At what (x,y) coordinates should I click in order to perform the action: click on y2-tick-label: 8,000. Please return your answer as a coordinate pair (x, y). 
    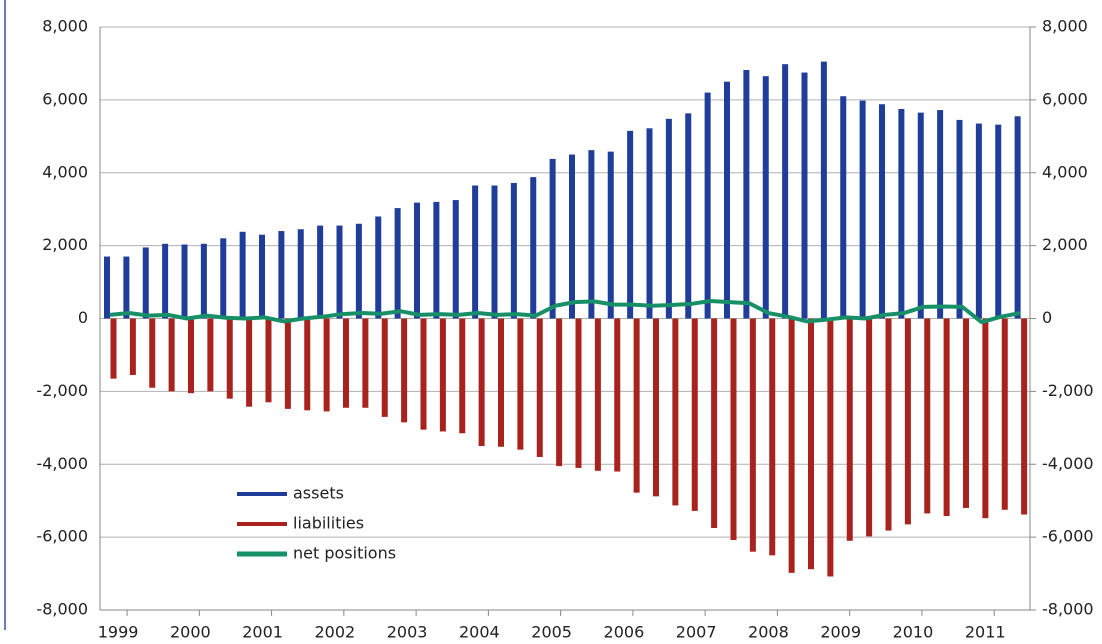
    Looking at the image, I should click on (1065, 26).